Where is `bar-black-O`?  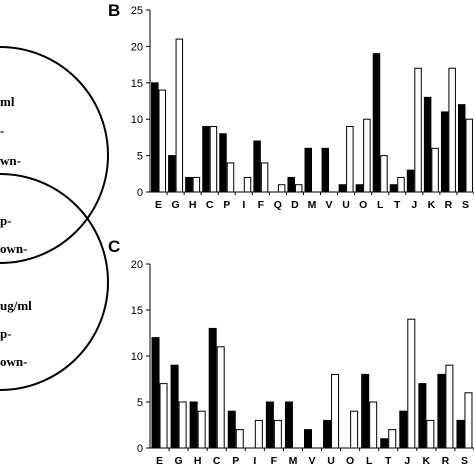
bar-black-O is located at coordinates (359, 188).